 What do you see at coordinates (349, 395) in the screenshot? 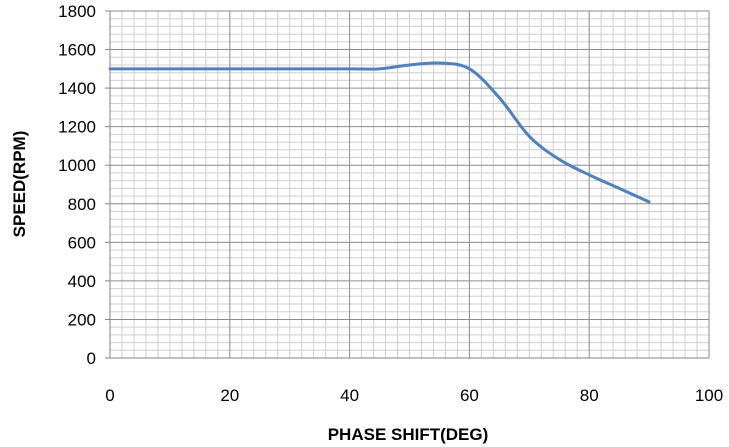
I see `x-tick-label: 40` at bounding box center [349, 395].